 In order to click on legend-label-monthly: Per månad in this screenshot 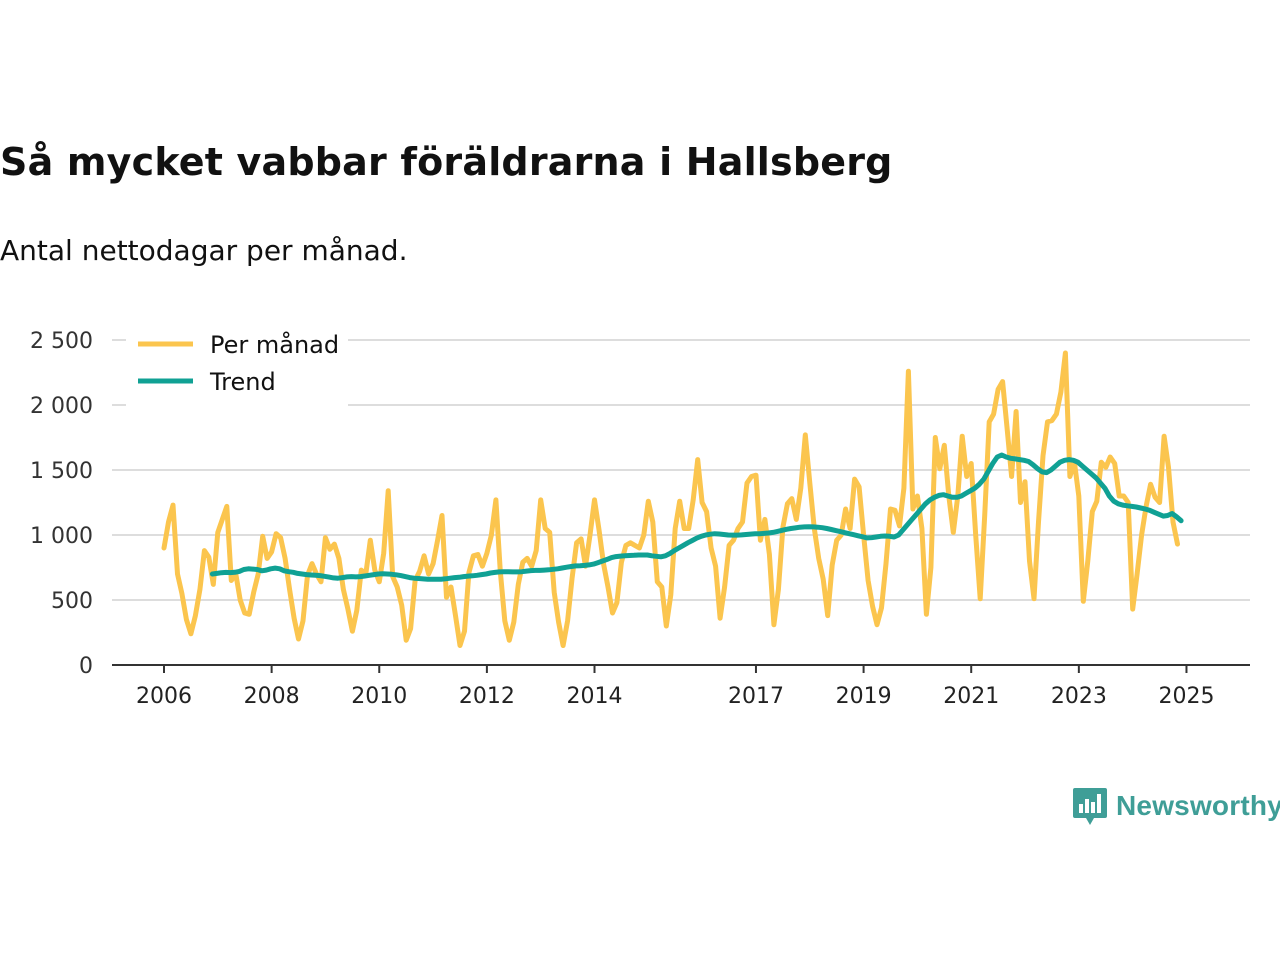, I will do `click(274, 344)`.